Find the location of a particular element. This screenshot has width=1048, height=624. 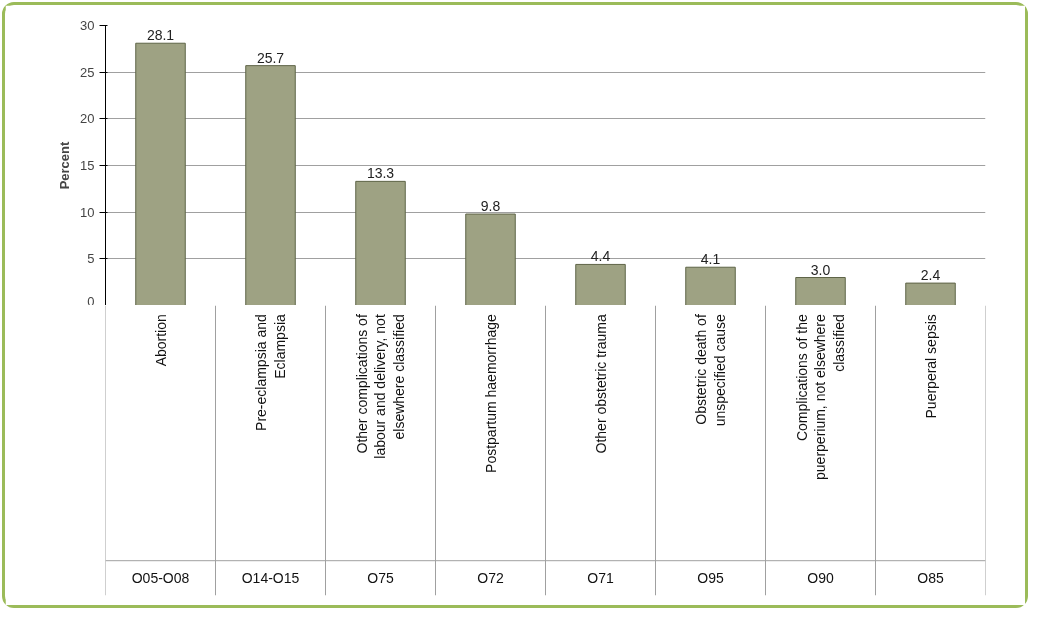

y-axis-title: Percent is located at coordinates (65, 165).